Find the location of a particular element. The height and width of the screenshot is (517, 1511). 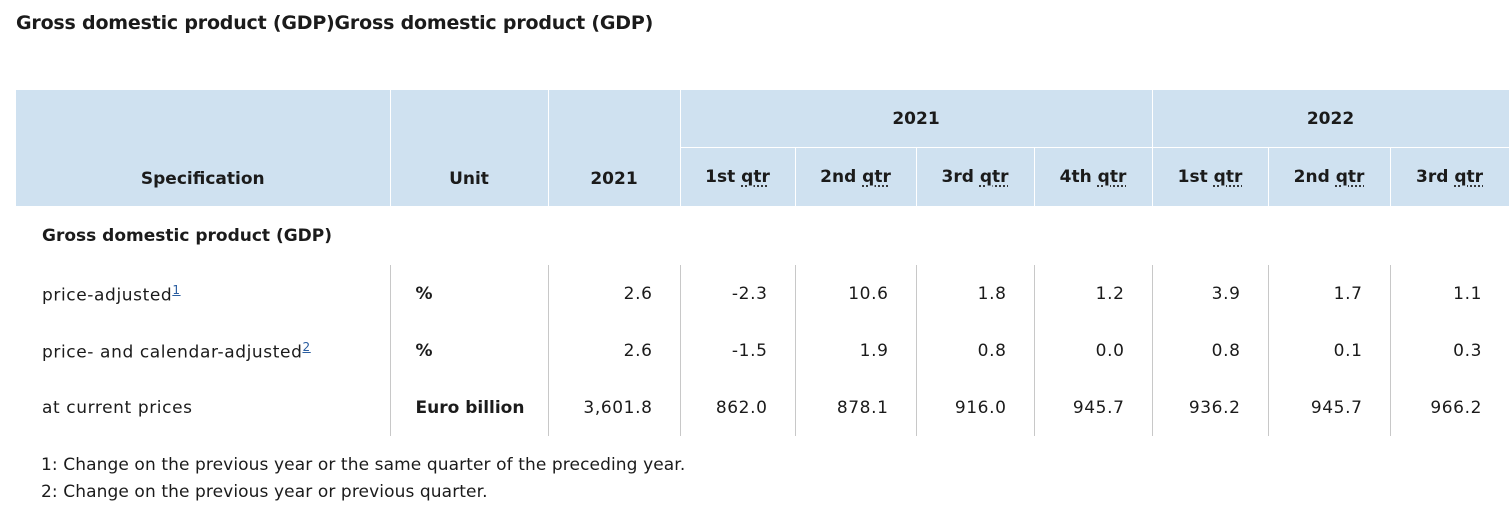

row-label: price-adjusted1 is located at coordinates (203, 293).